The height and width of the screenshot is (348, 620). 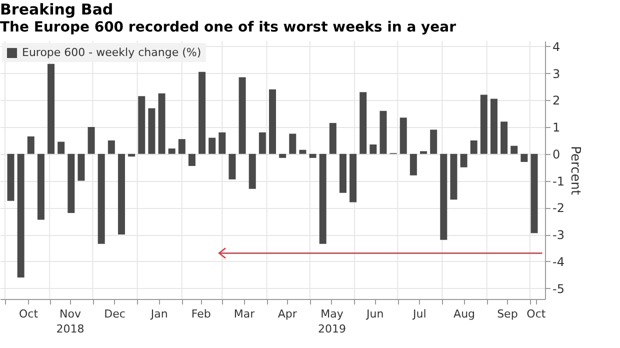 I want to click on y-tick-label: 0, so click(x=556, y=154).